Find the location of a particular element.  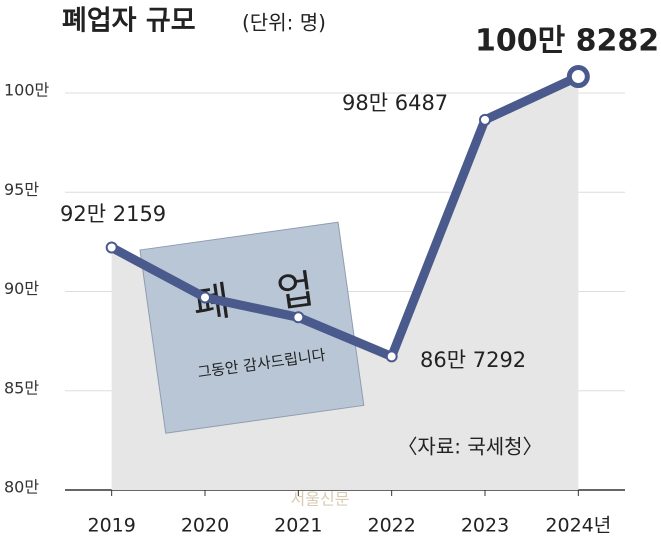

sign-paper is located at coordinates (252, 327).